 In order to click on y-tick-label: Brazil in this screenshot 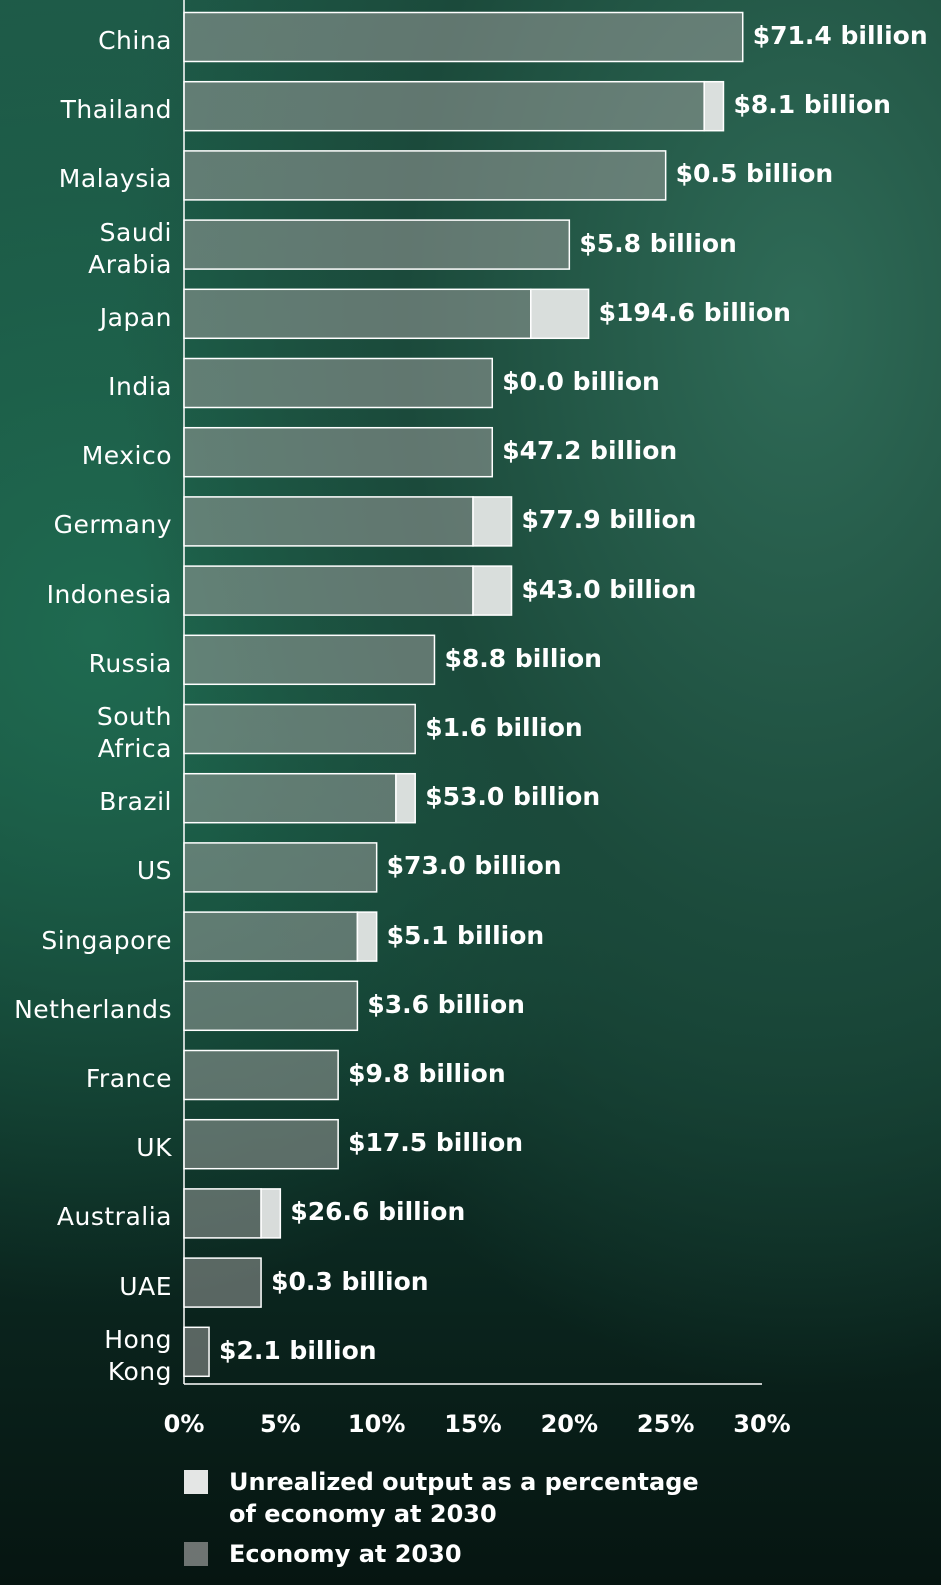, I will do `click(135, 802)`.